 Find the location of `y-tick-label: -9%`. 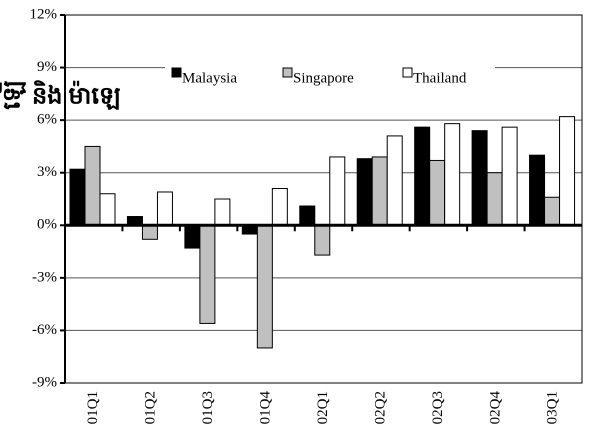

y-tick-label: -9% is located at coordinates (44, 382).